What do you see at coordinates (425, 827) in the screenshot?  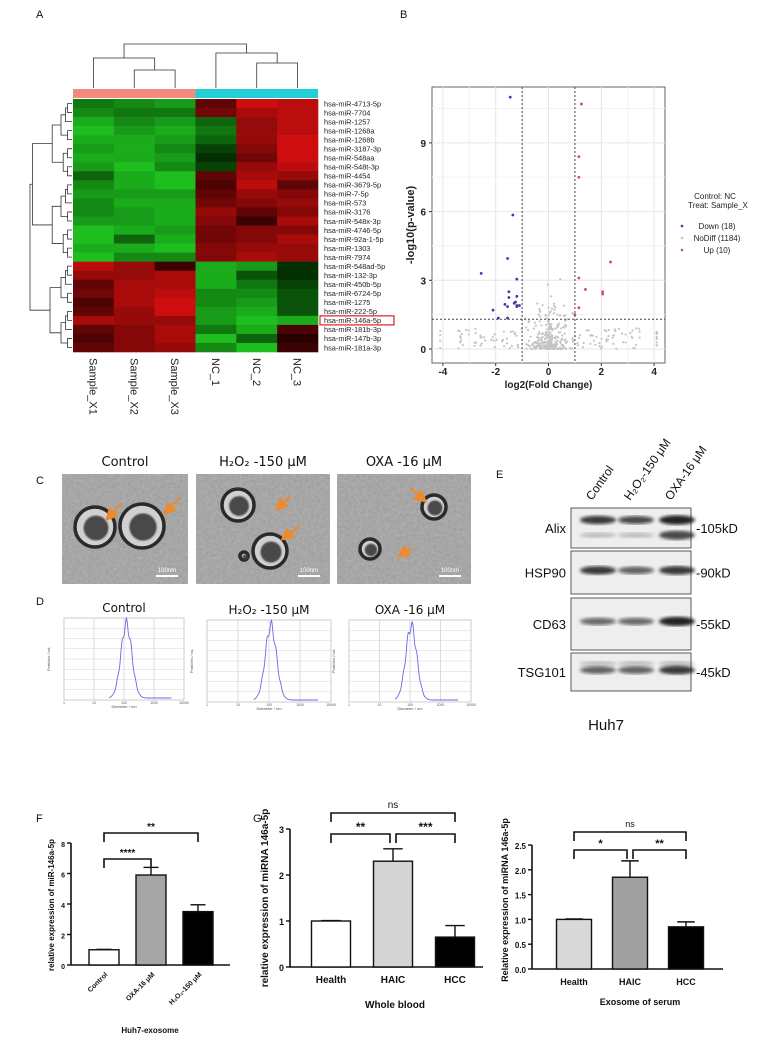 I see `significance-label: ***` at bounding box center [425, 827].